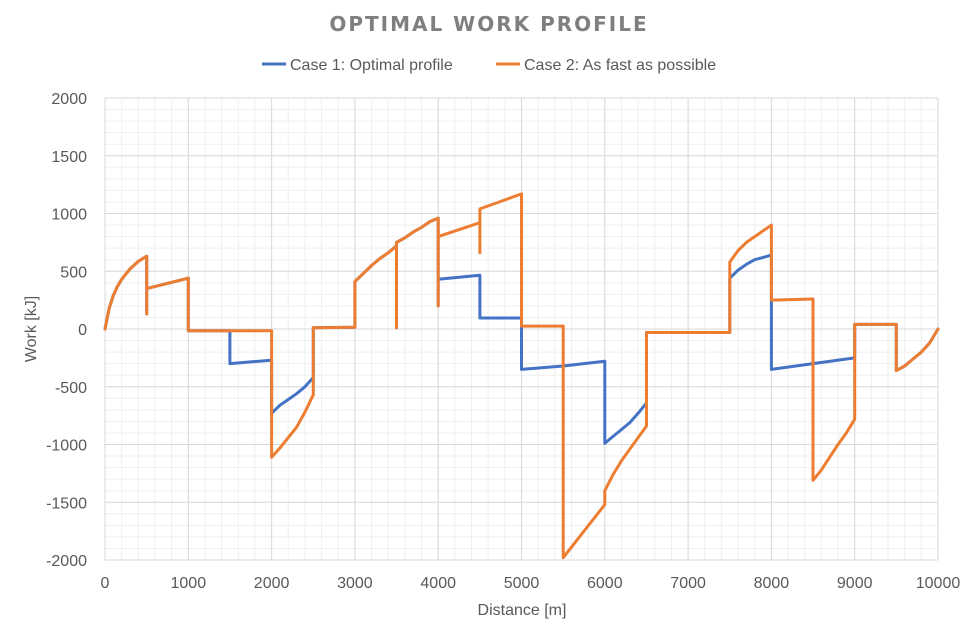  I want to click on x-tick-label: 0, so click(105, 583).